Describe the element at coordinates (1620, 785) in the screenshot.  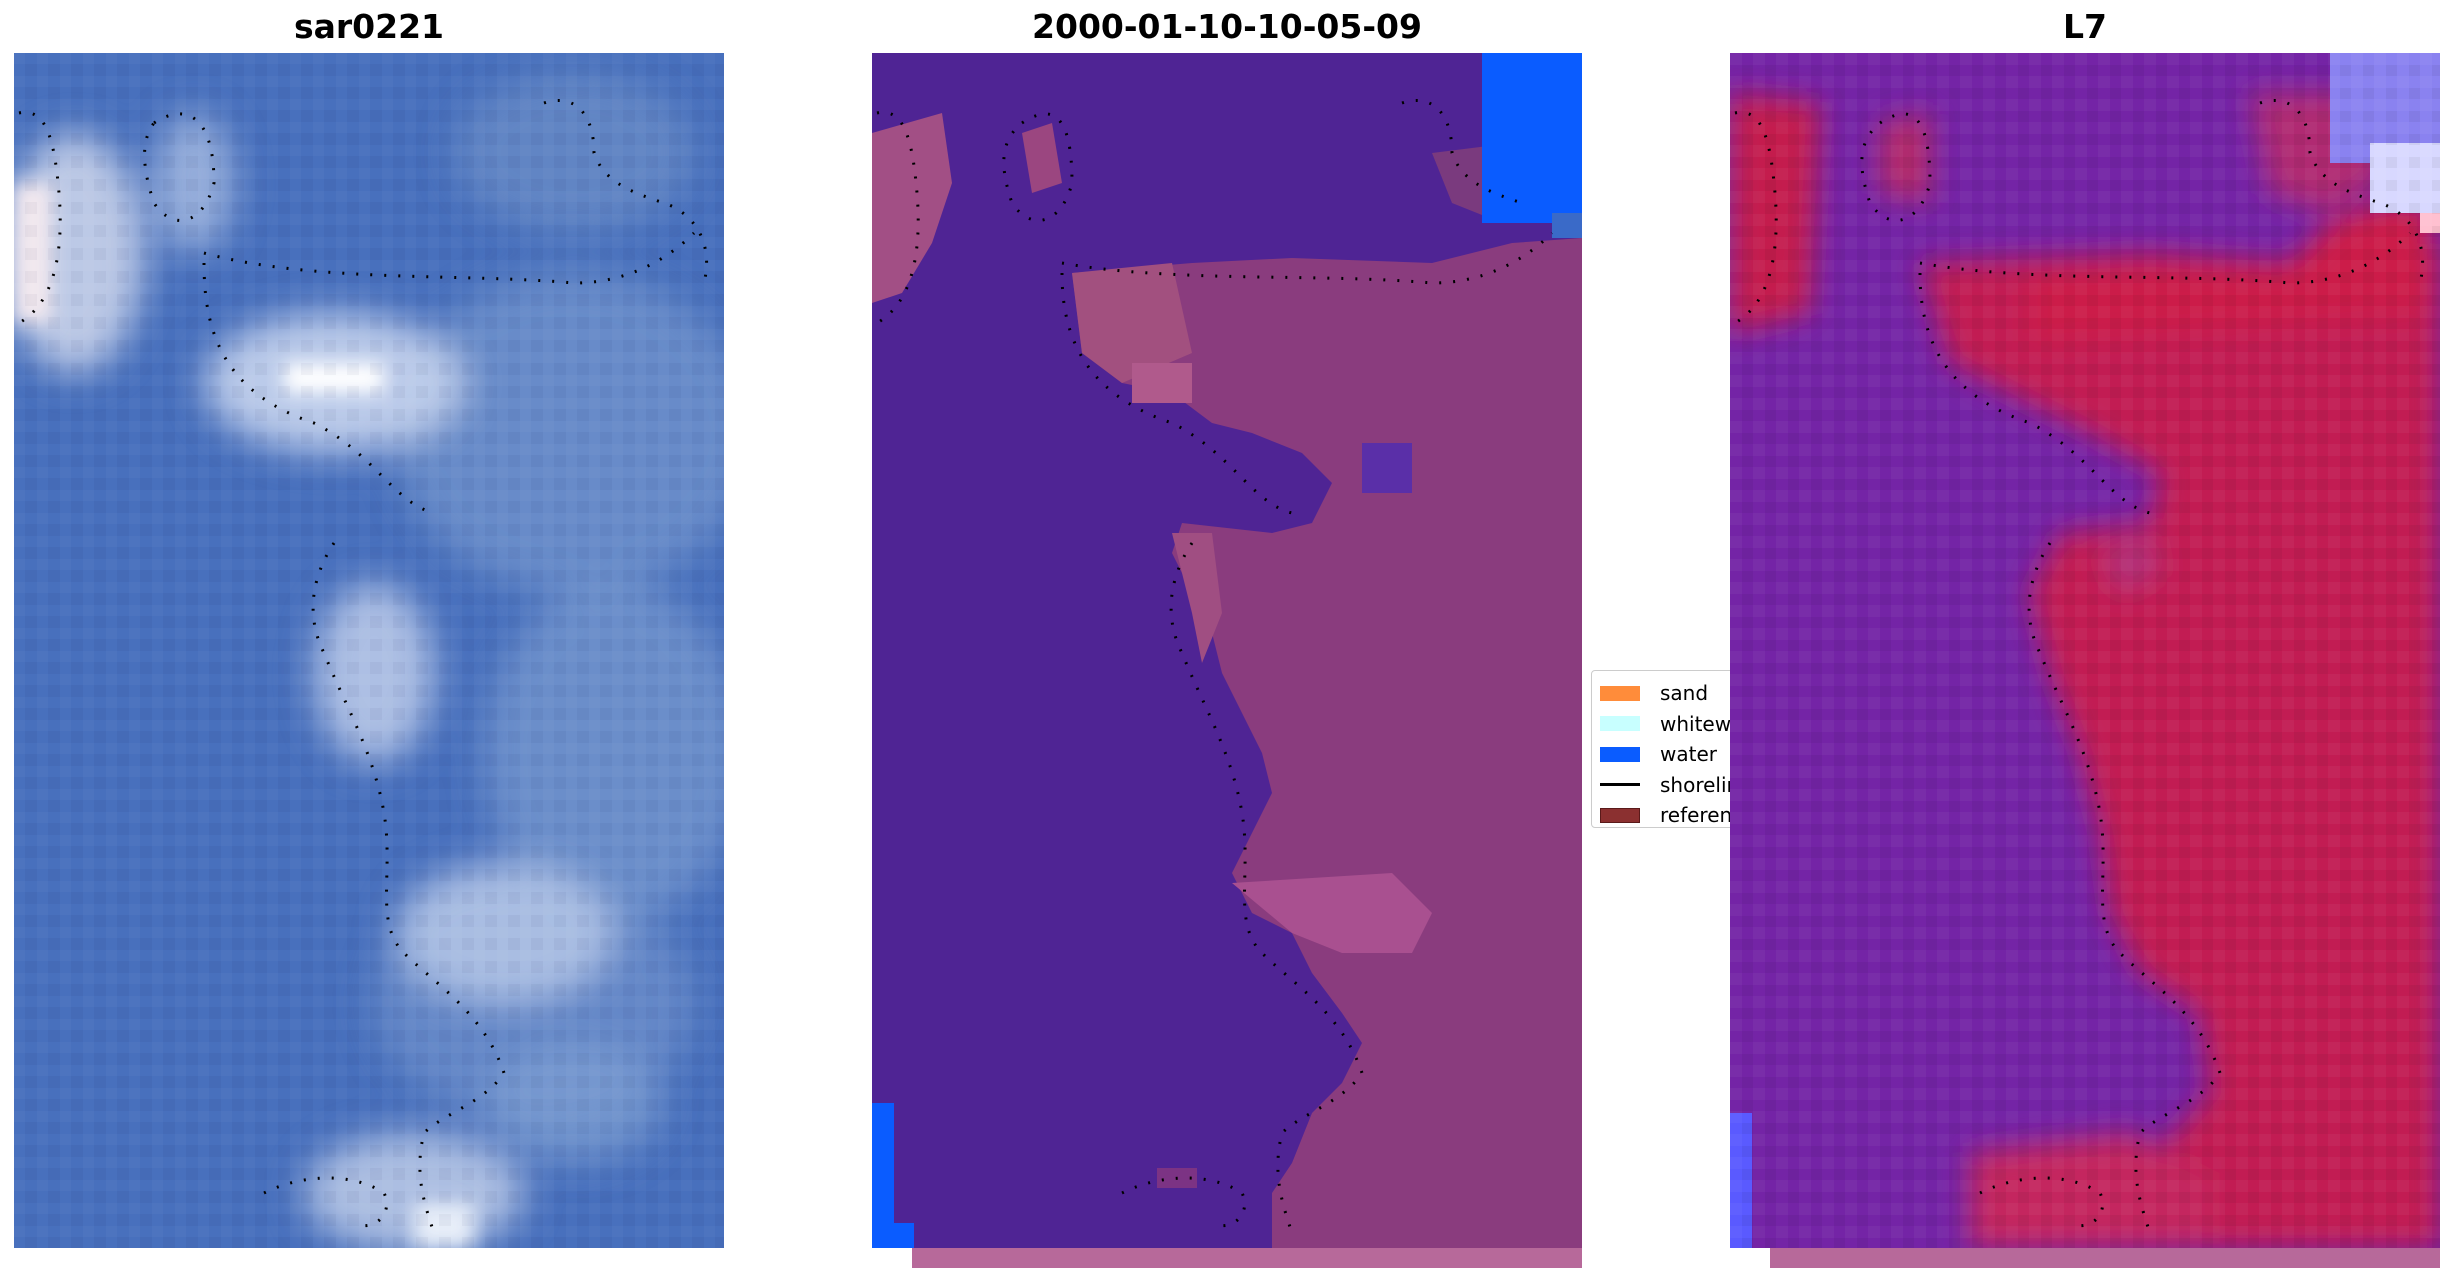
I see `shoreline-swatch` at that location.